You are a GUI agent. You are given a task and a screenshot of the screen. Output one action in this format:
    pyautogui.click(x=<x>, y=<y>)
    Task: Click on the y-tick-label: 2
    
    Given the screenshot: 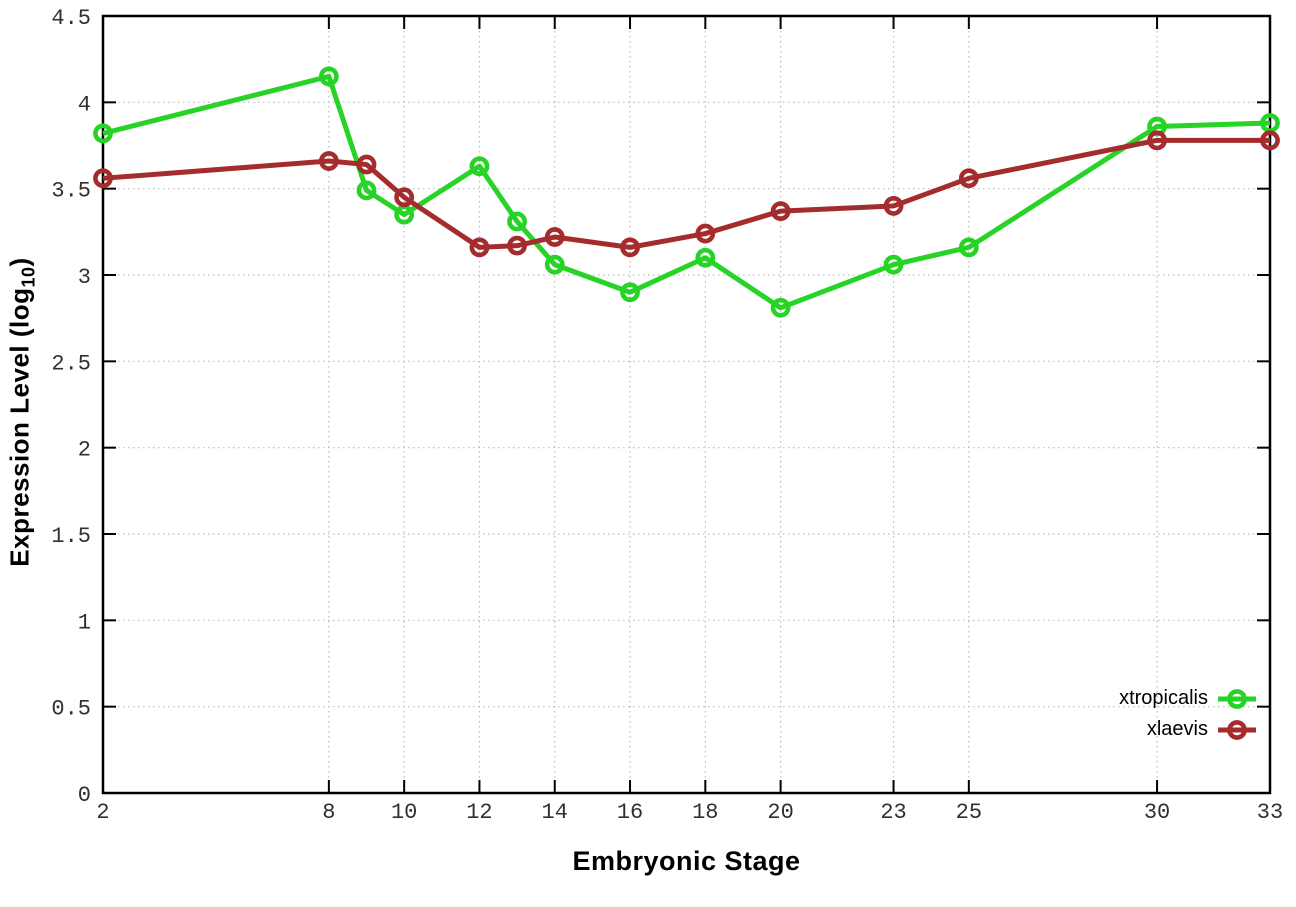 What is the action you would take?
    pyautogui.click(x=84, y=450)
    